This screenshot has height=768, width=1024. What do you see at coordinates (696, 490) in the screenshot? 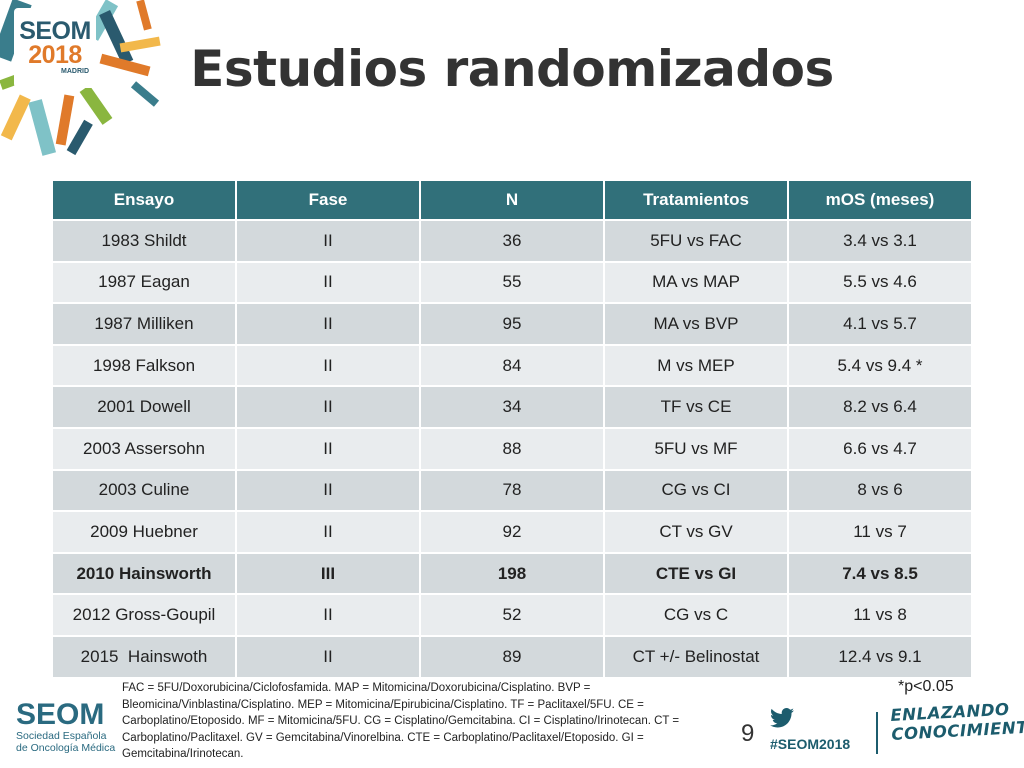
I see `cell-tratamientos: CG vs CI` at bounding box center [696, 490].